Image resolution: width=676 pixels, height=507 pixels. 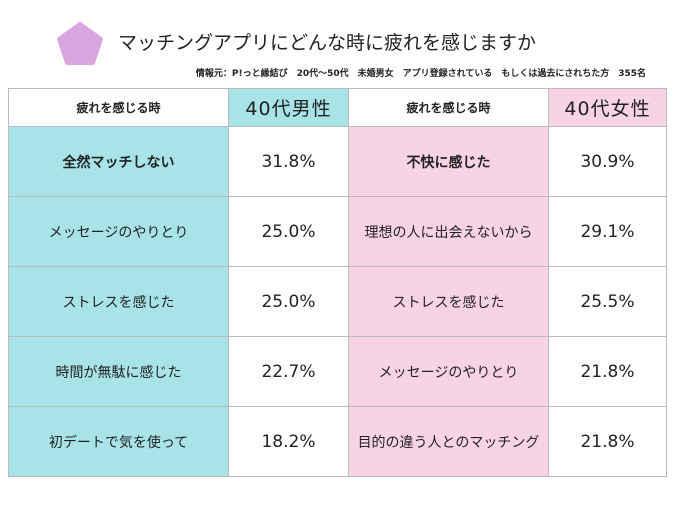 What do you see at coordinates (288, 161) in the screenshot?
I see `percent-cell: 31.8%` at bounding box center [288, 161].